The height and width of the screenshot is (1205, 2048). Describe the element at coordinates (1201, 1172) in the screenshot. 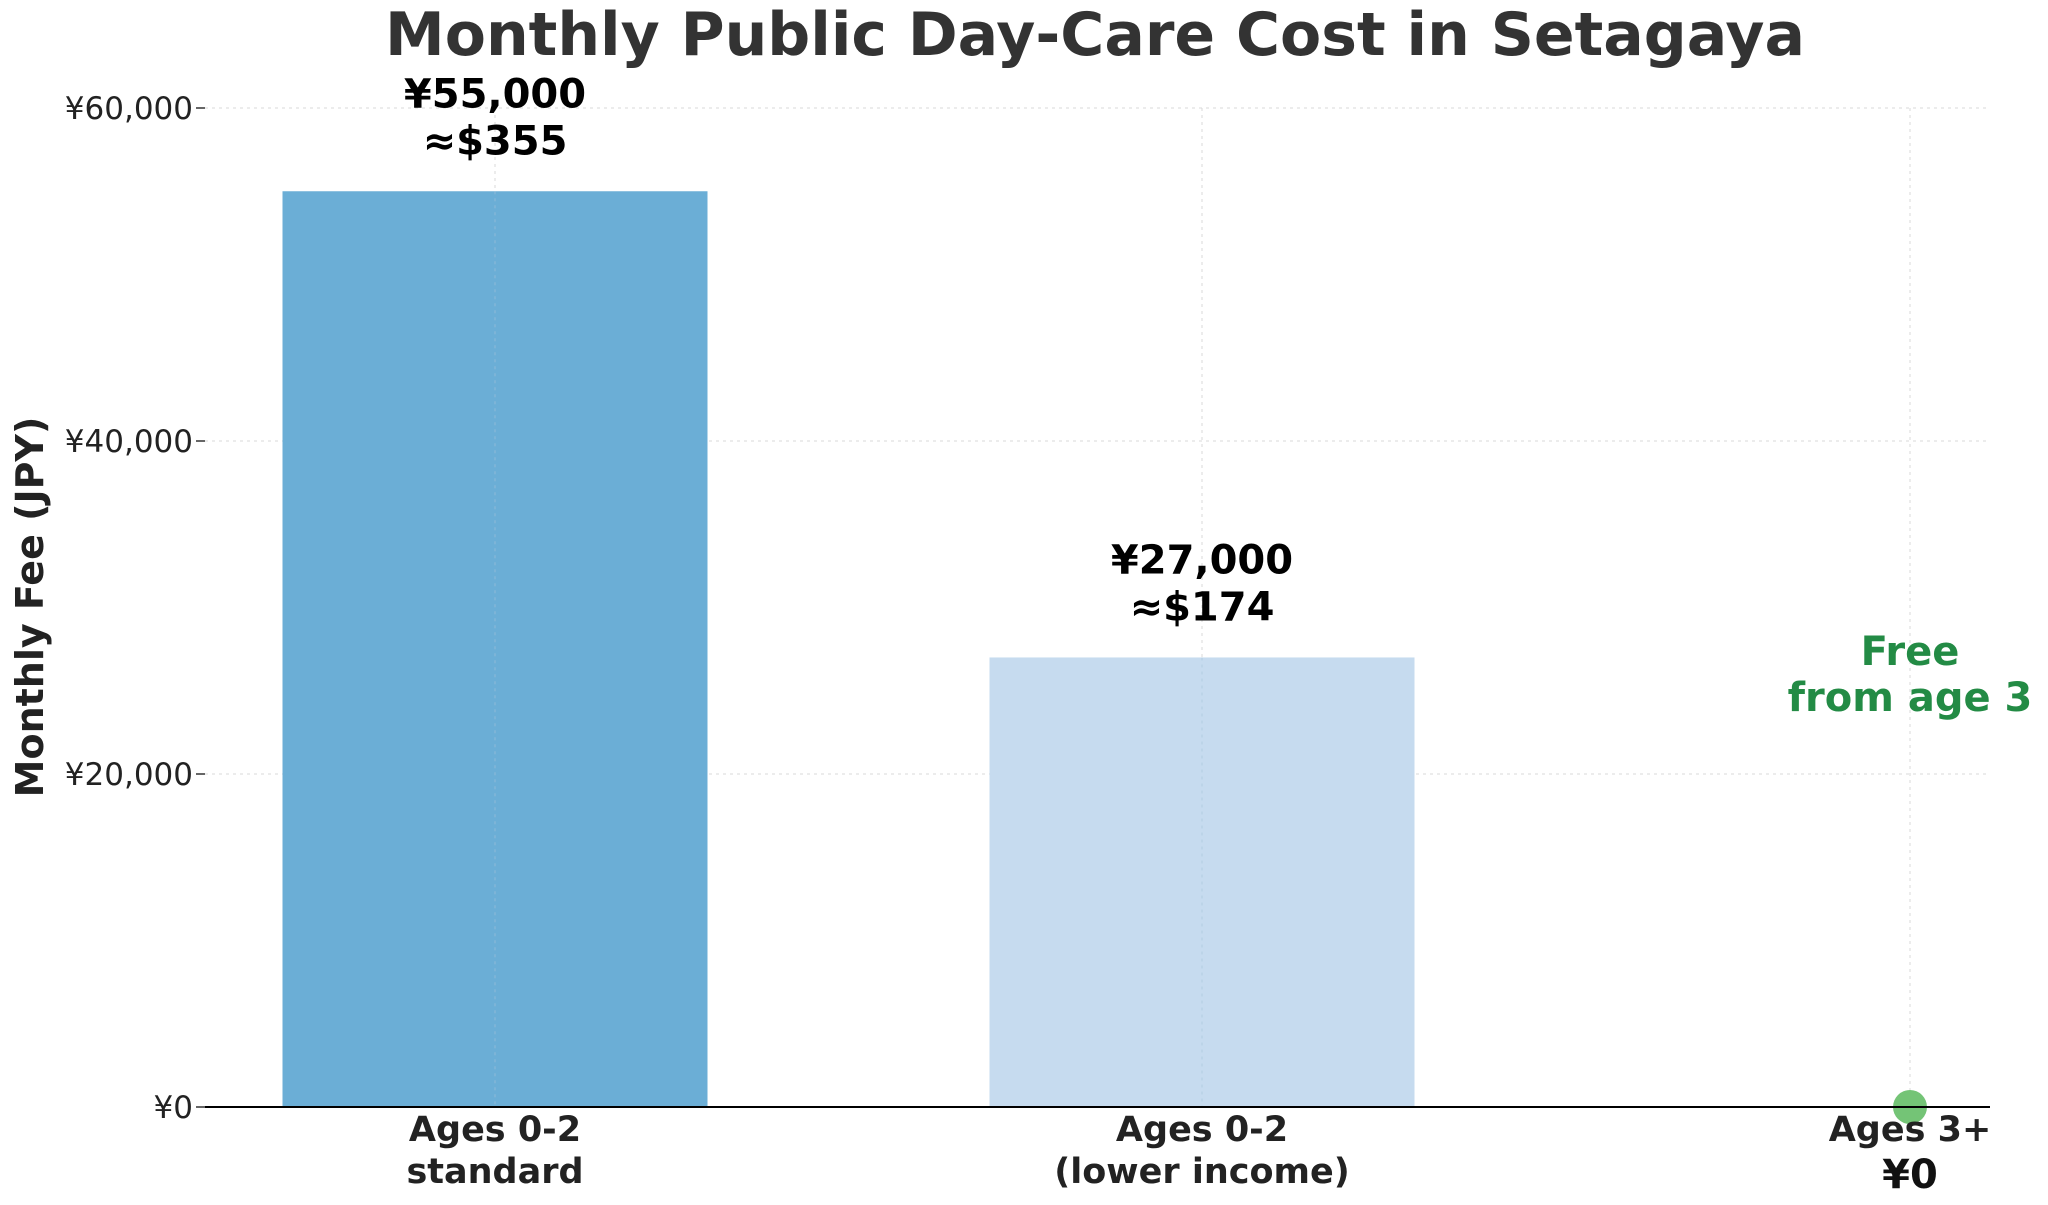

I see `x-tick-label: (lower income)` at that location.